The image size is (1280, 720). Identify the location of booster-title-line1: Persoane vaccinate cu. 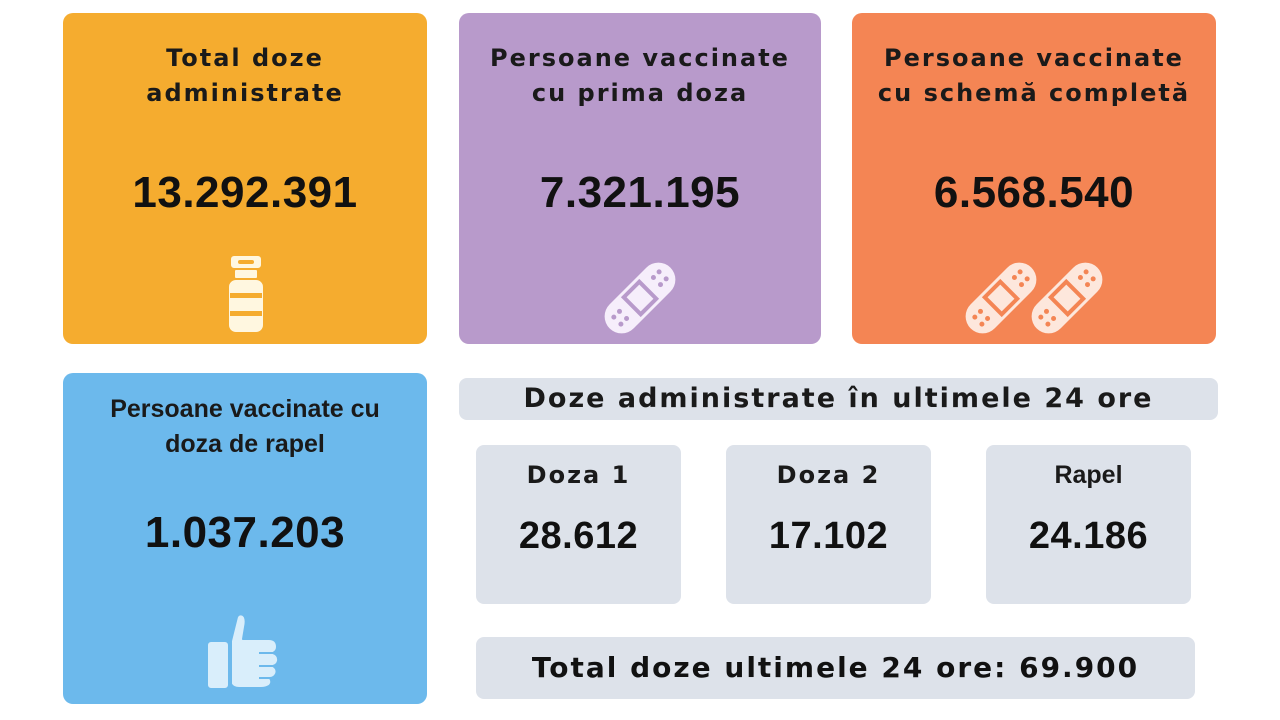
(245, 409).